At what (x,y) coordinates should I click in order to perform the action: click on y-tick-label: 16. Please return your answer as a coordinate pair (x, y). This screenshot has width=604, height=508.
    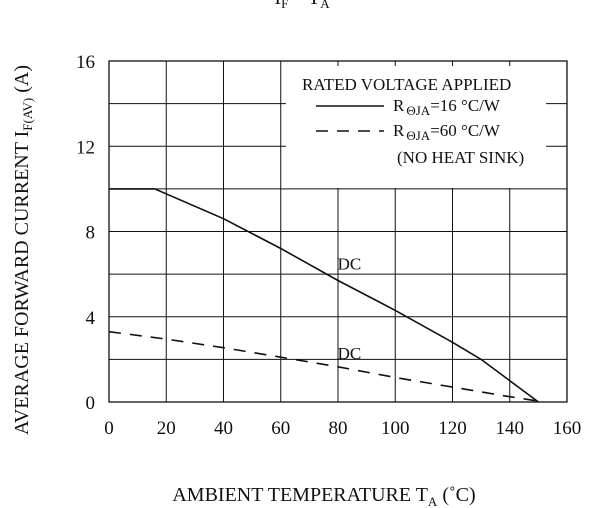
    Looking at the image, I should click on (85, 62).